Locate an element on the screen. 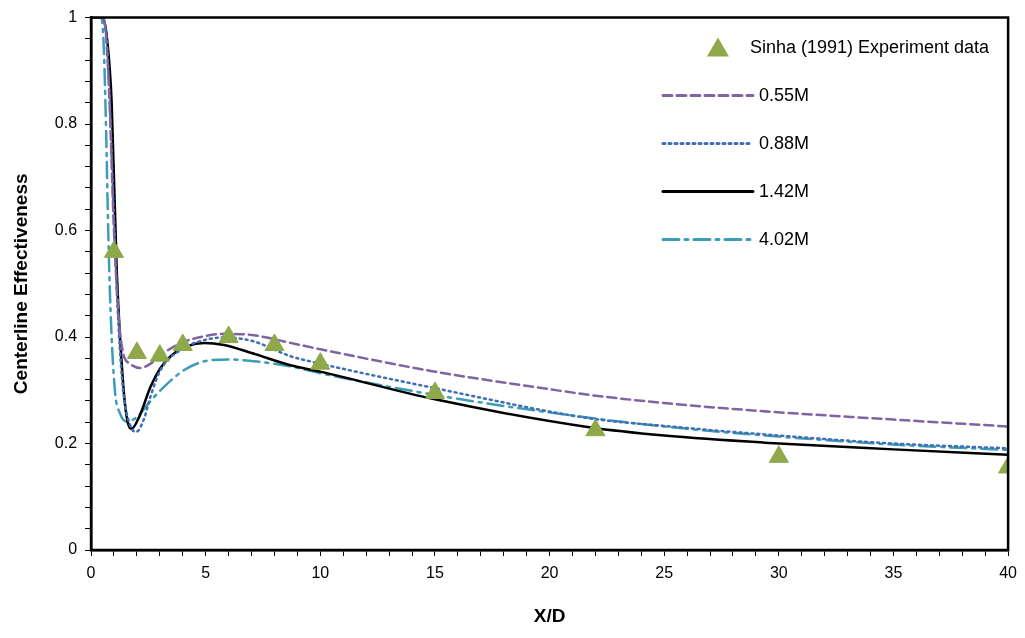 The image size is (1025, 638). x-tick-label: 0 is located at coordinates (91, 573).